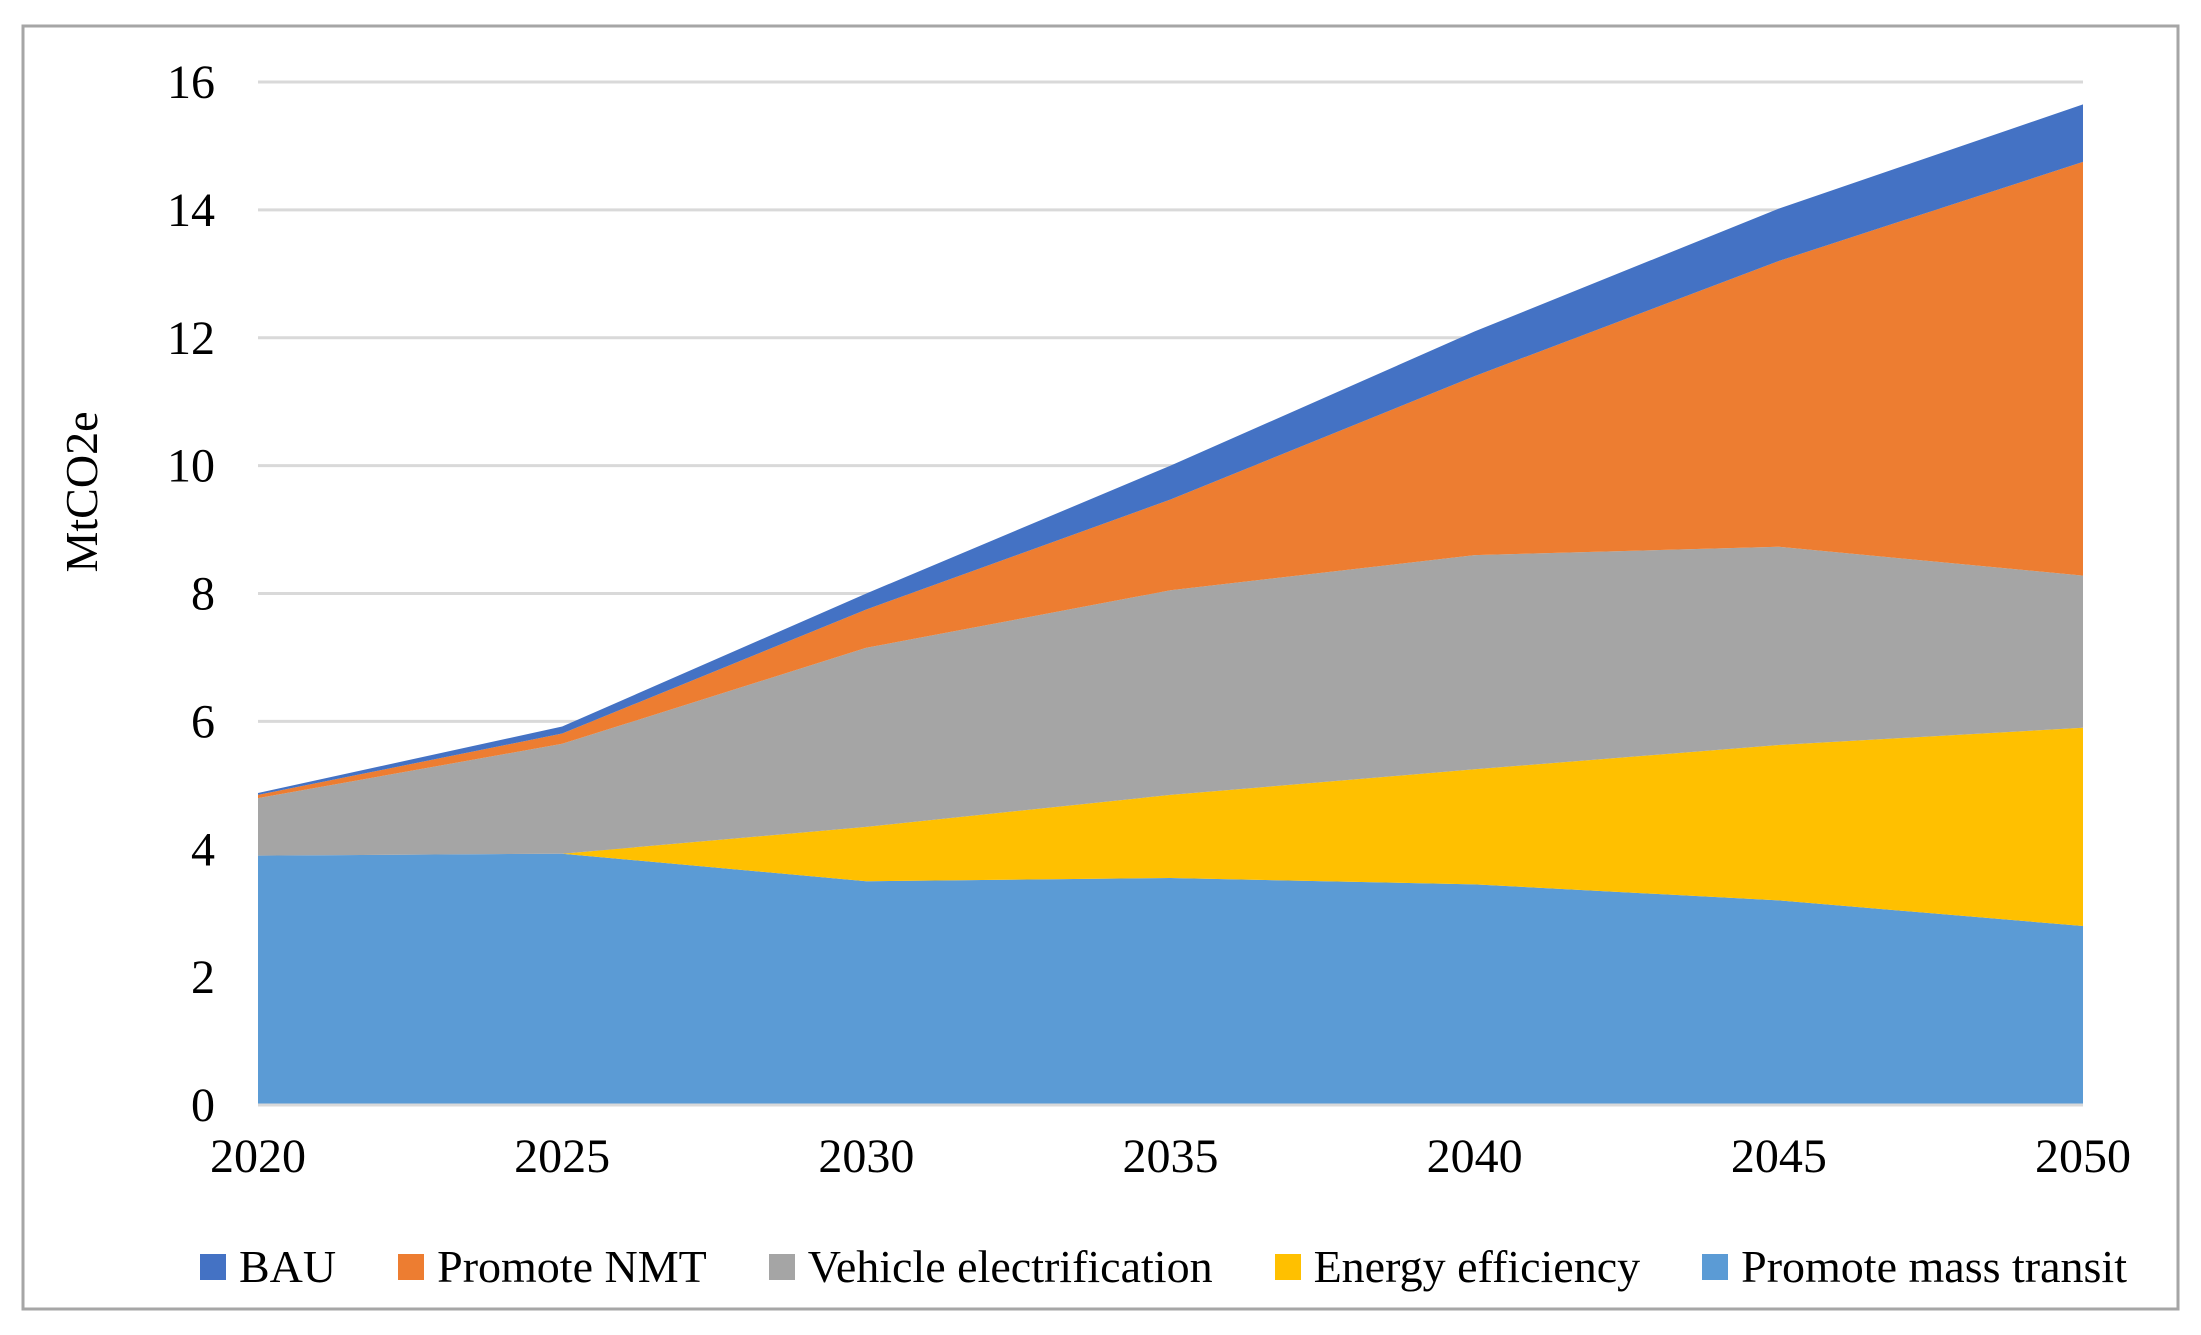 This screenshot has height=1335, width=2201. What do you see at coordinates (1287, 1266) in the screenshot?
I see `legend-swatch-energy-efficiency` at bounding box center [1287, 1266].